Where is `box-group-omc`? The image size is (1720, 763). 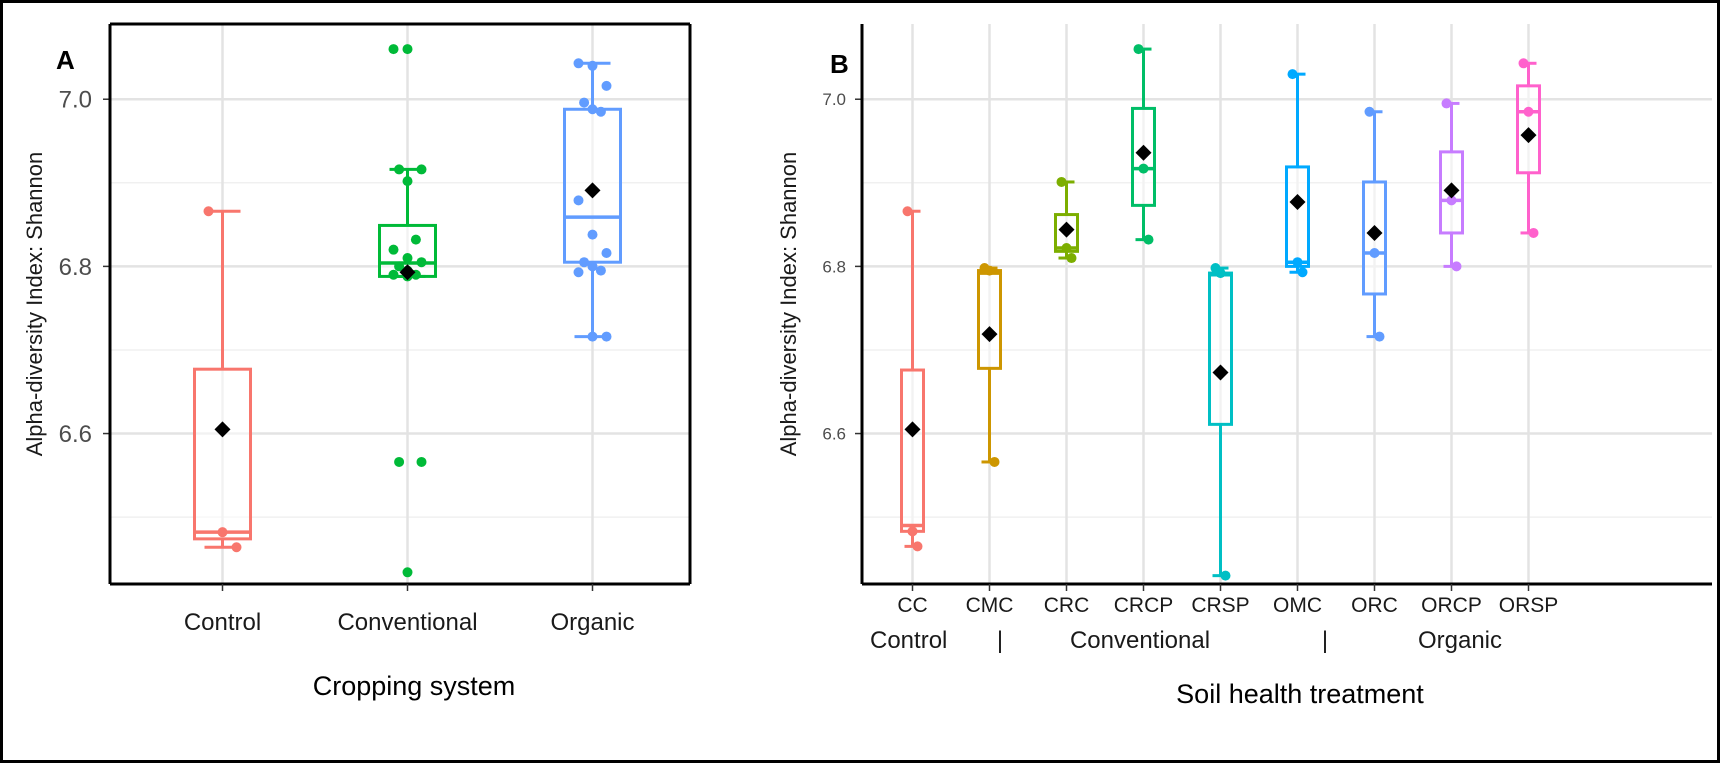 box-group-omc is located at coordinates (1297, 173).